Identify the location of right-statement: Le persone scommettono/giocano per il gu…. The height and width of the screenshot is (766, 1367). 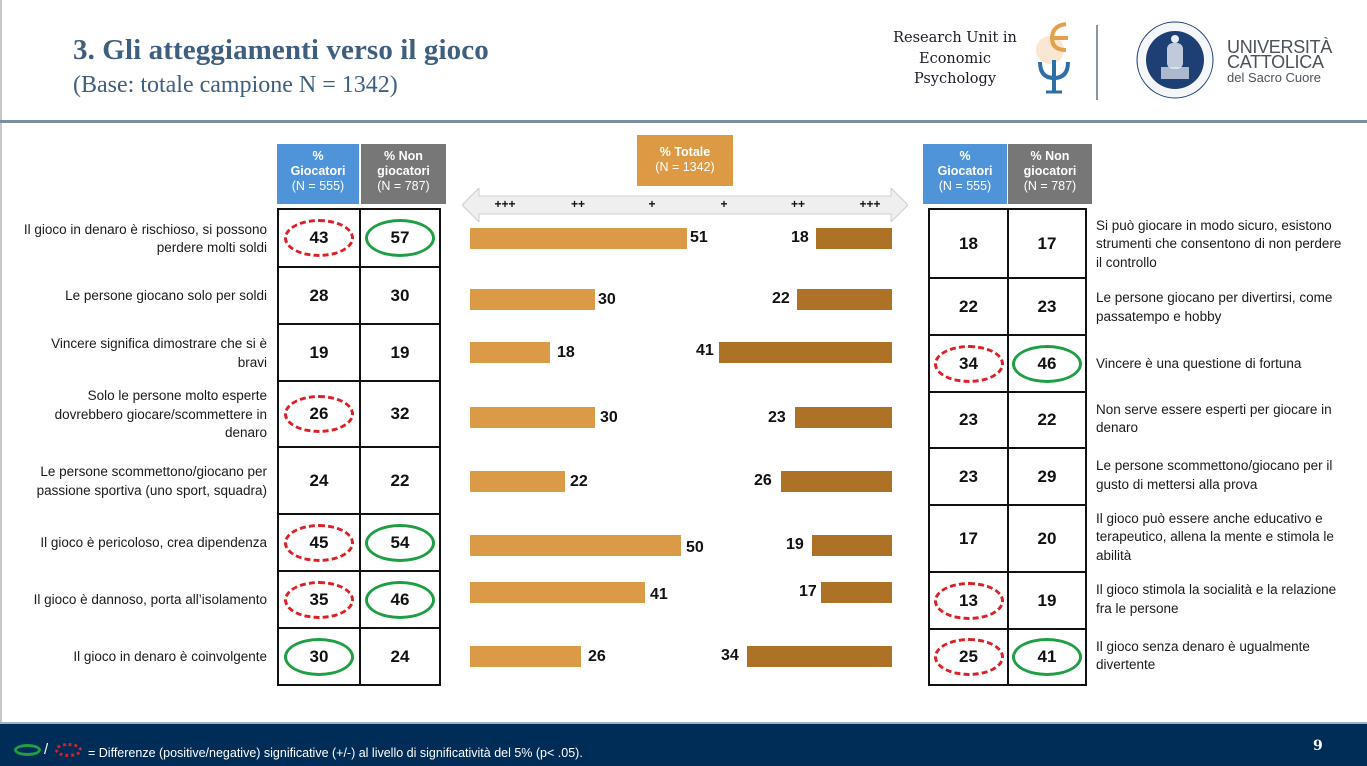
(1214, 475).